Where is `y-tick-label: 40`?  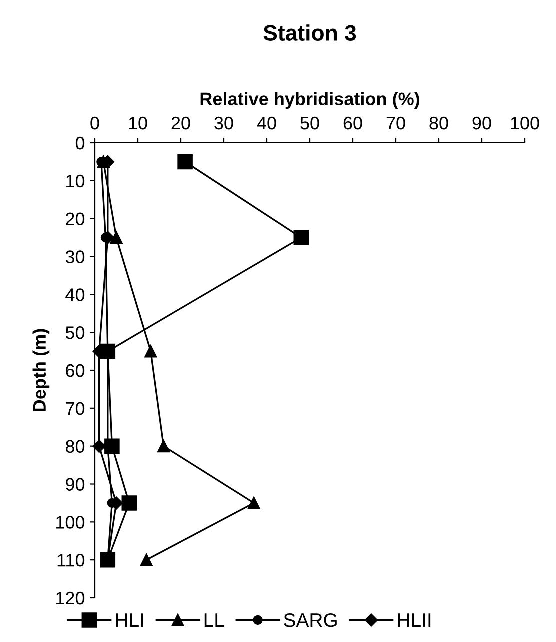
y-tick-label: 40 is located at coordinates (75, 295).